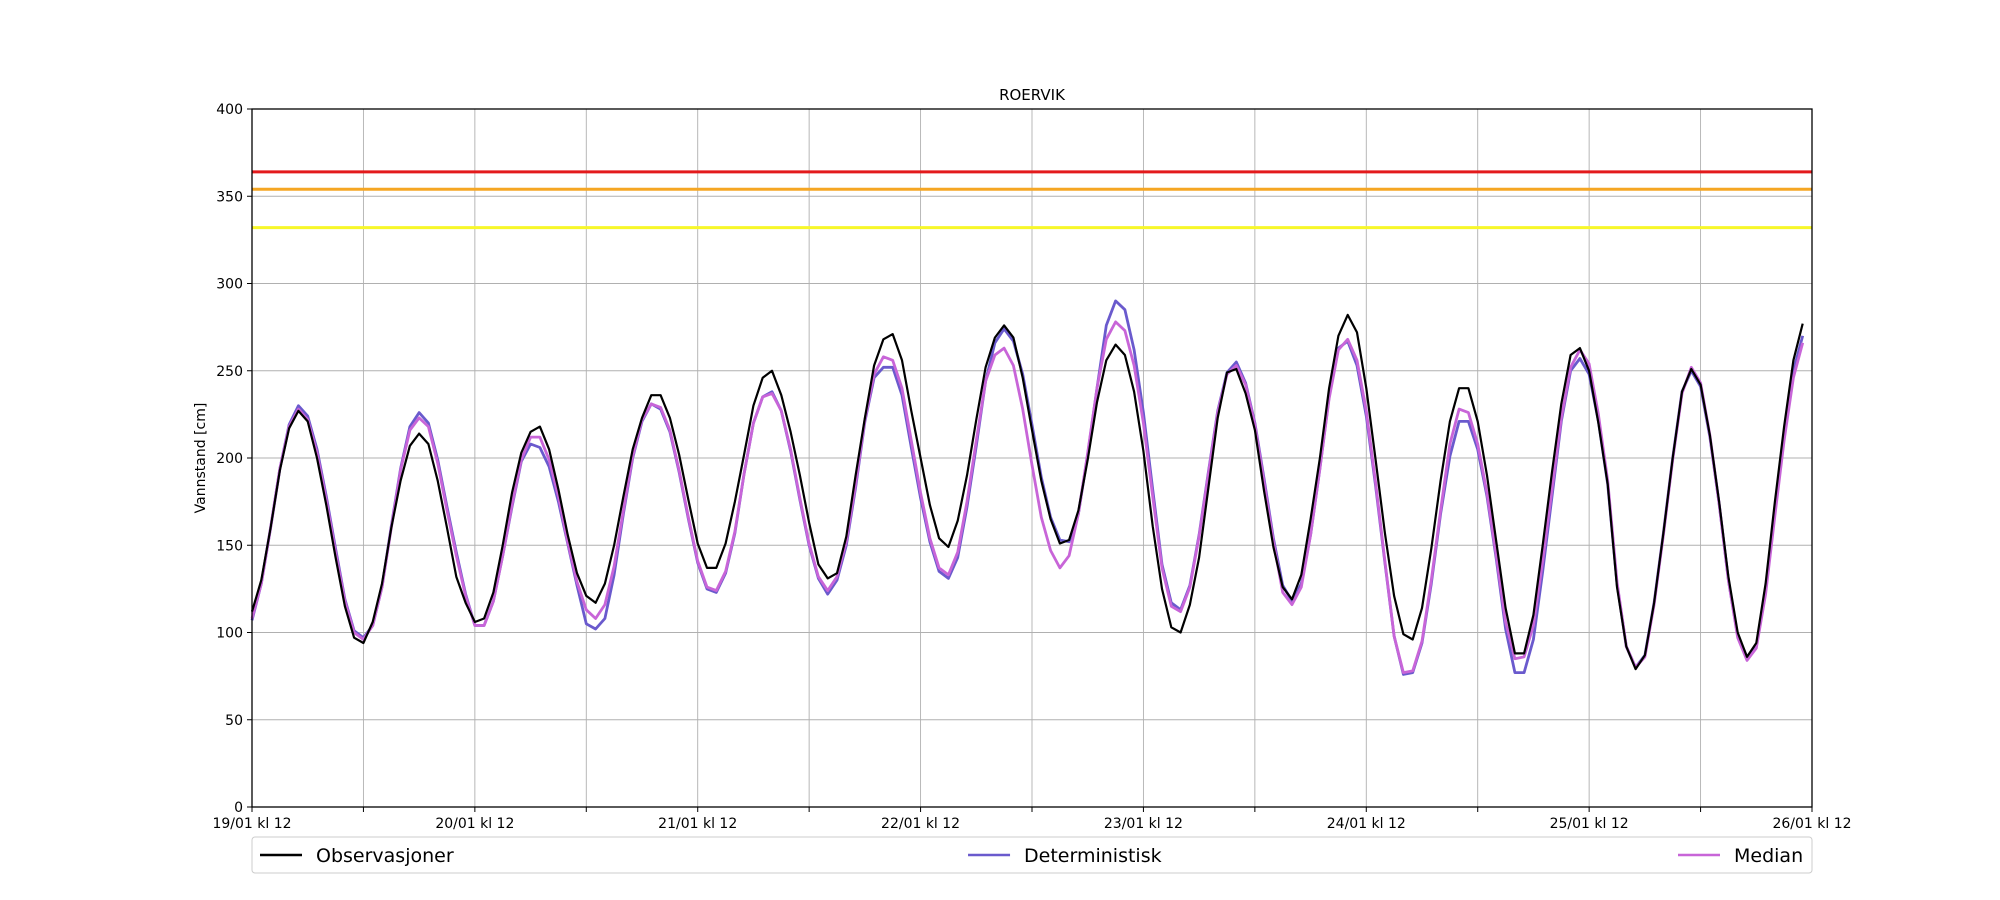 The height and width of the screenshot is (900, 2000). I want to click on legend: Observasjoner Deterministisk Median, so click(1032, 855).